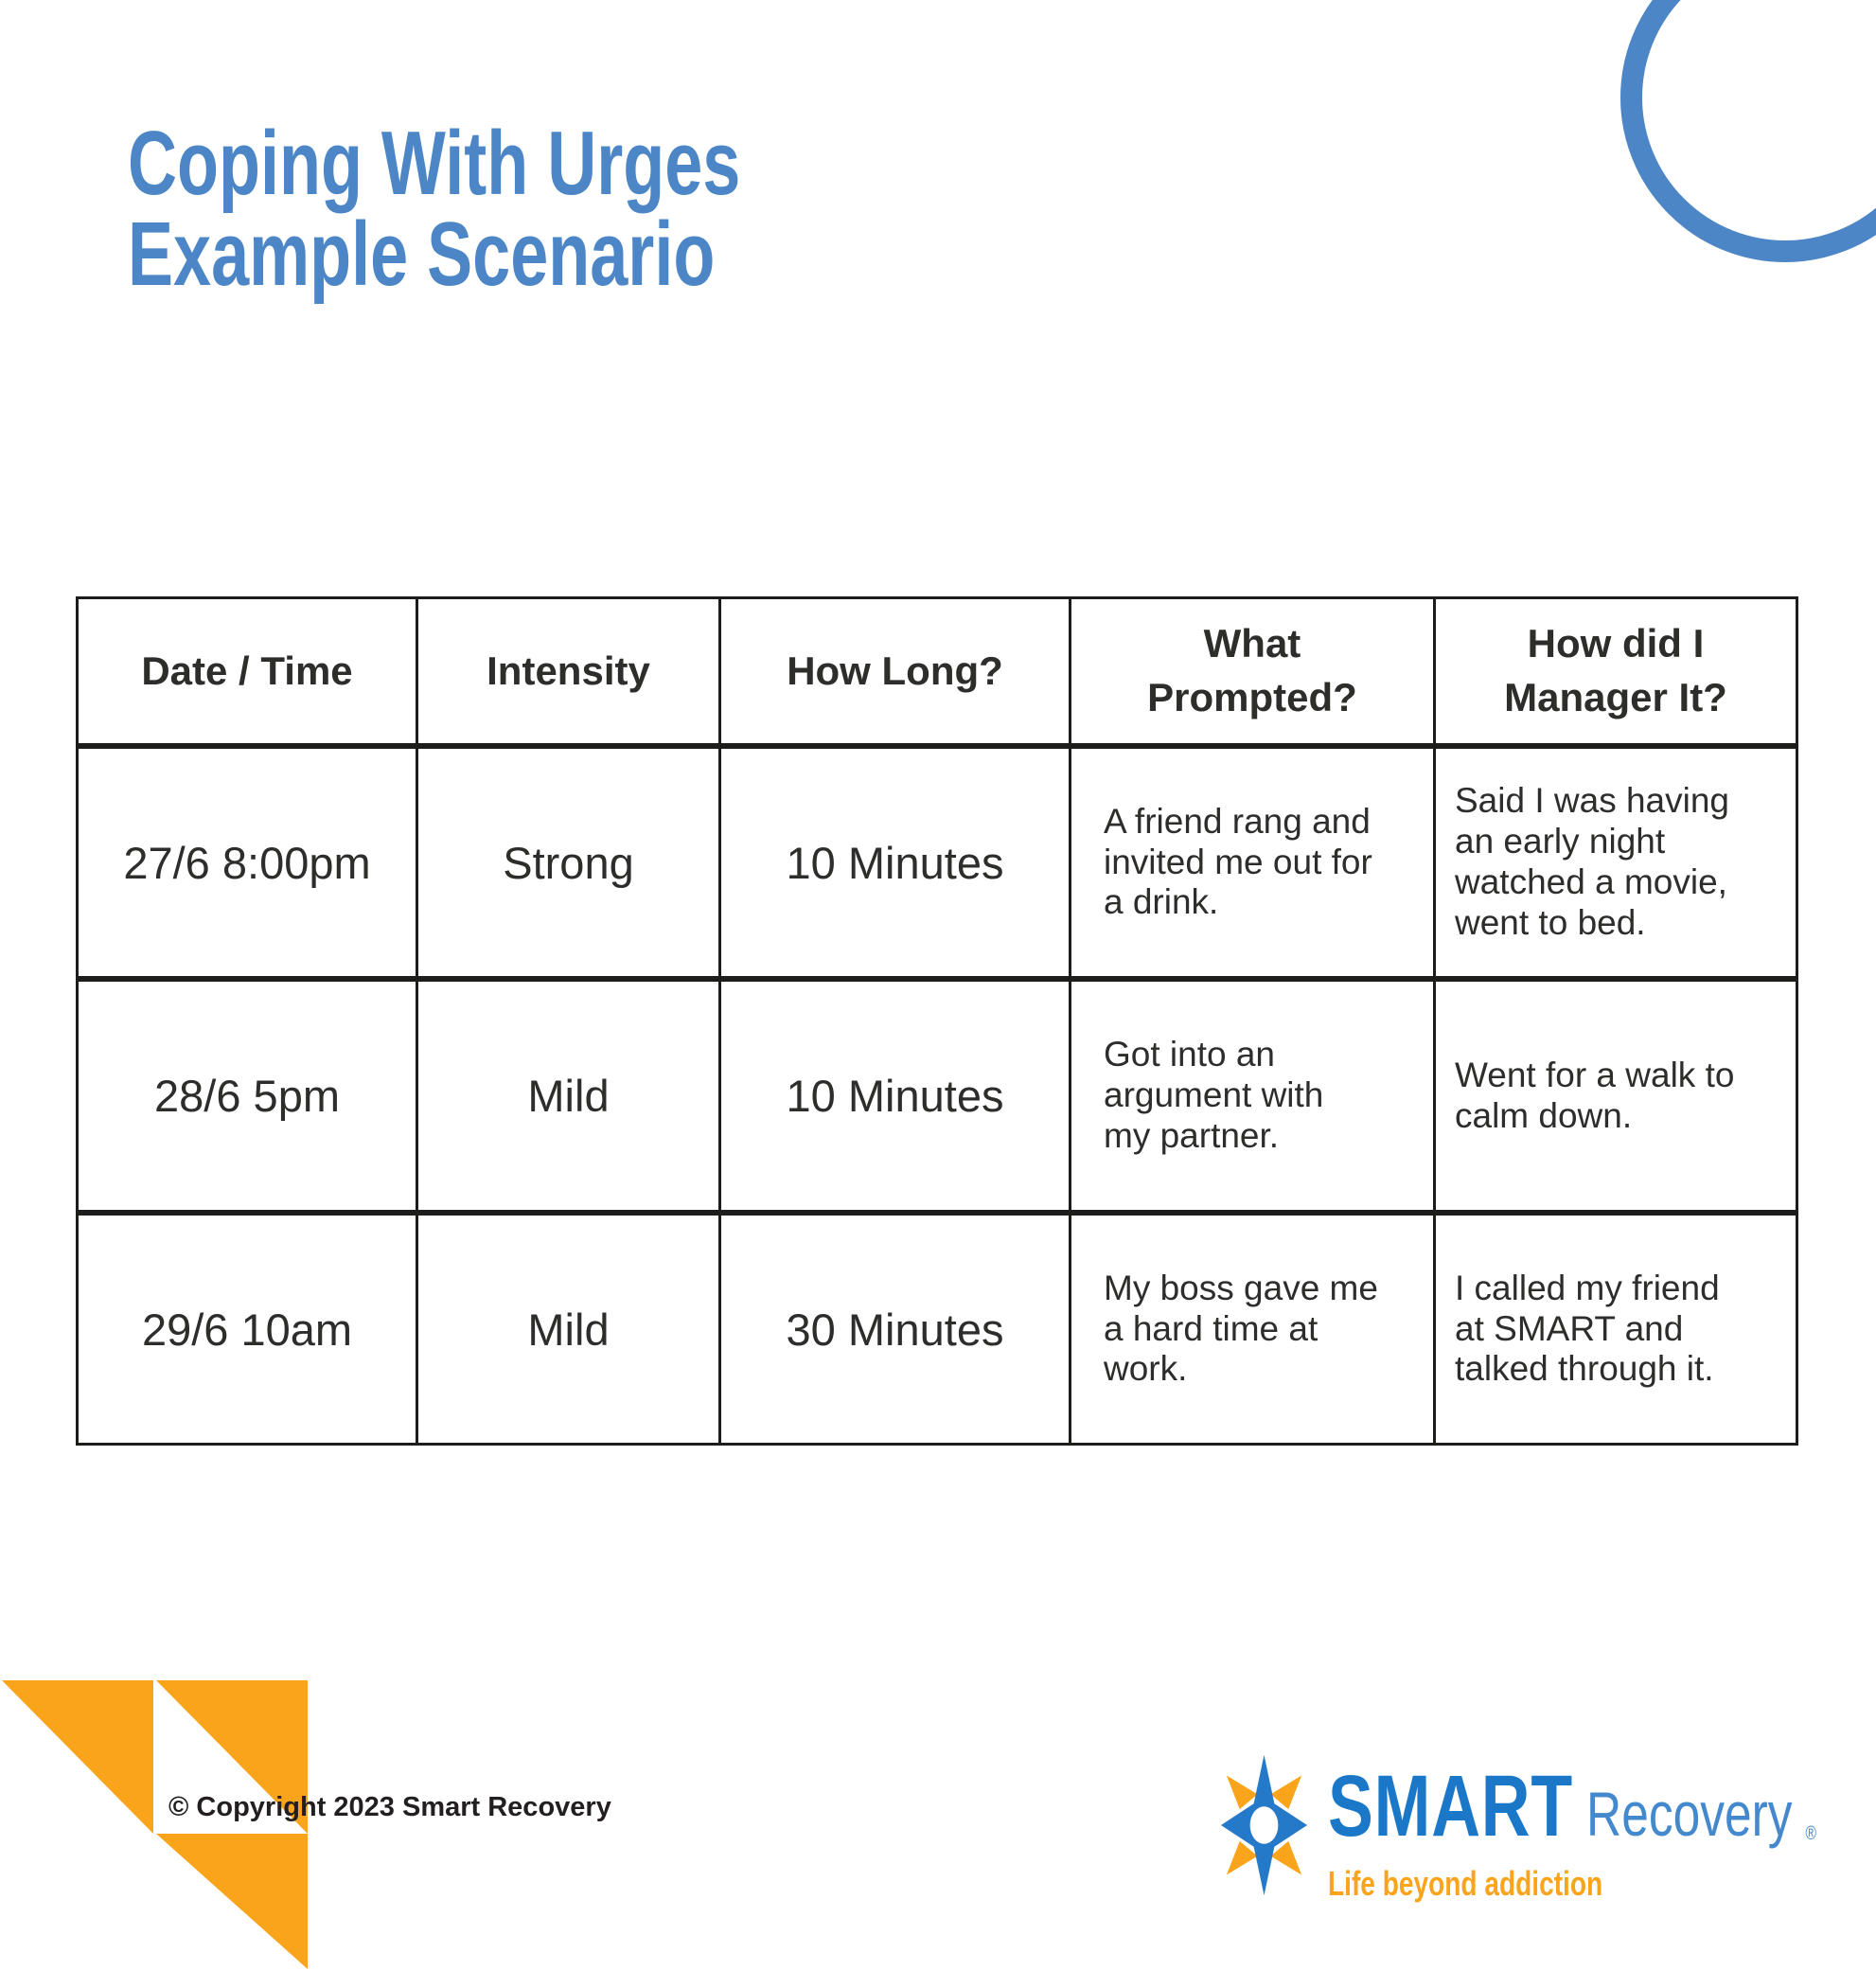 The height and width of the screenshot is (1988, 1876). What do you see at coordinates (1242, 1857) in the screenshot?
I see `star-orange-point-sw` at bounding box center [1242, 1857].